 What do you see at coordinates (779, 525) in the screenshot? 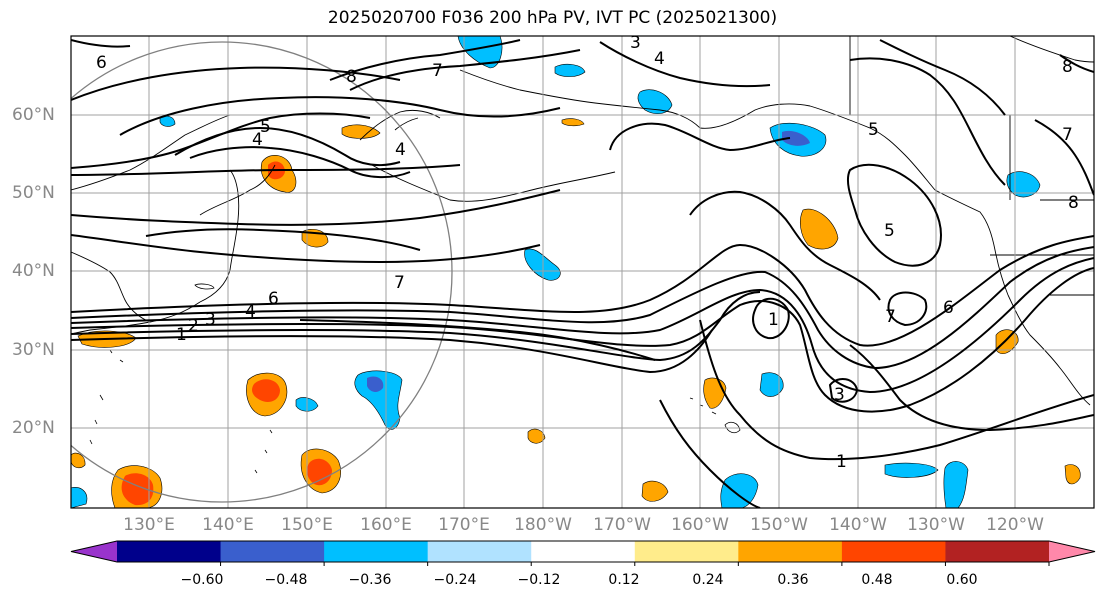
I see `lon-label: 150°W` at bounding box center [779, 525].